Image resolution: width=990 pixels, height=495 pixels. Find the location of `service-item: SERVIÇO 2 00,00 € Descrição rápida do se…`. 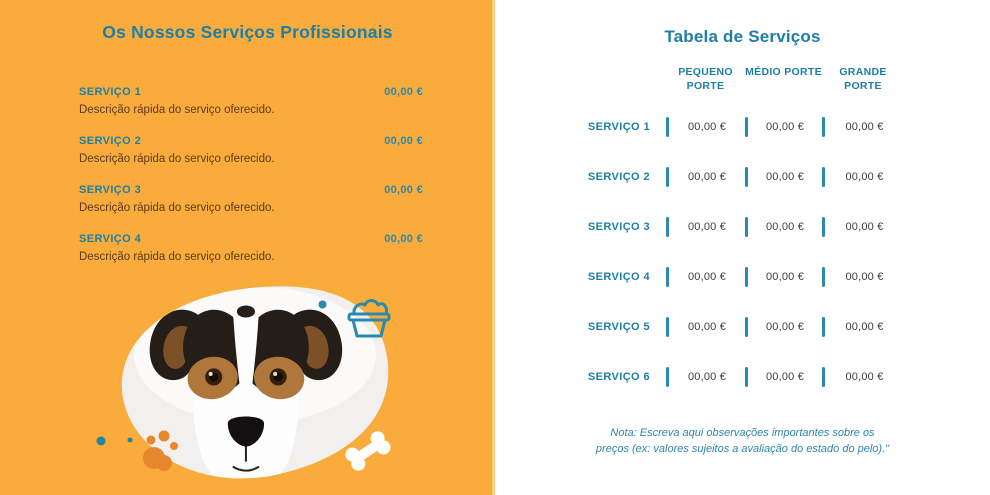

service-item: SERVIÇO 2 00,00 € Descrição rápida do se… is located at coordinates (251, 151).